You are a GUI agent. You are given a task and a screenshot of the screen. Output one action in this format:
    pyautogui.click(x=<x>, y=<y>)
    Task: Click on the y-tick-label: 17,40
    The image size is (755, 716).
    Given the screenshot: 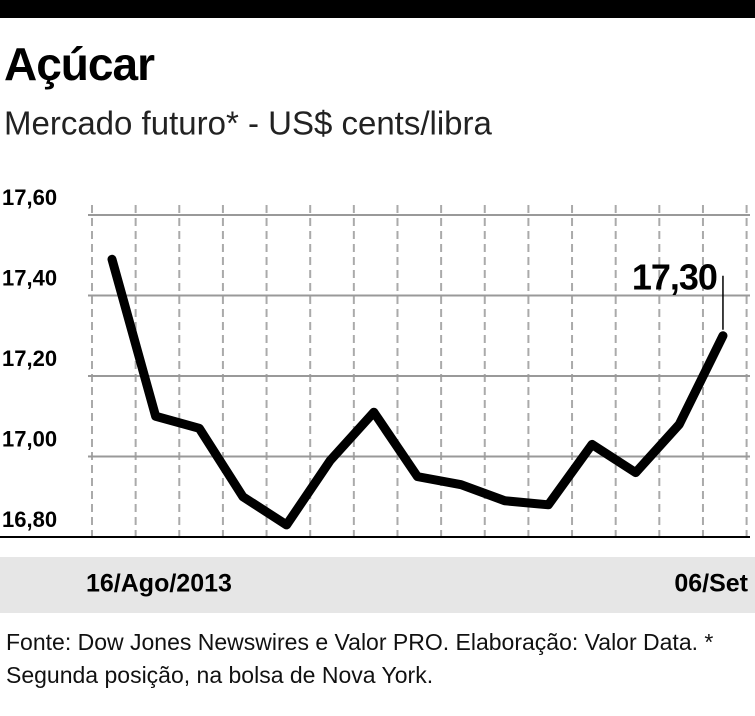 What is the action you would take?
    pyautogui.click(x=29, y=277)
    